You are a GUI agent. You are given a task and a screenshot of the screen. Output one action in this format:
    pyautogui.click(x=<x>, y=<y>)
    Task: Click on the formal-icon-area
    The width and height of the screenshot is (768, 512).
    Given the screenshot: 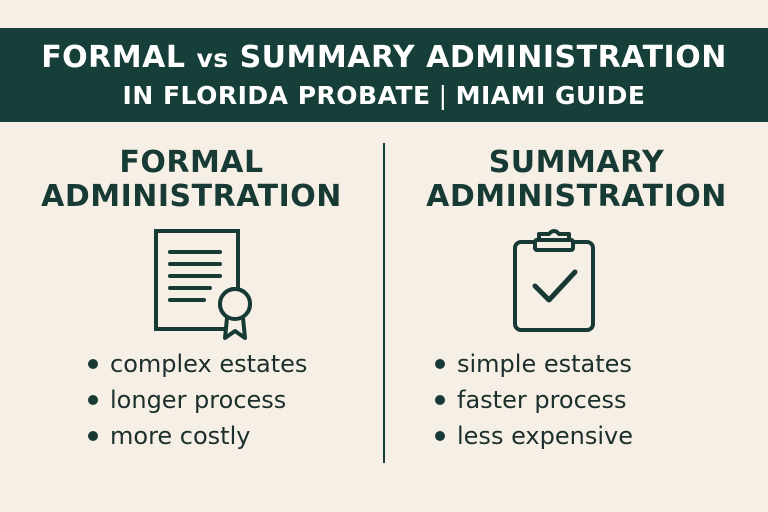 What is the action you would take?
    pyautogui.click(x=191, y=286)
    